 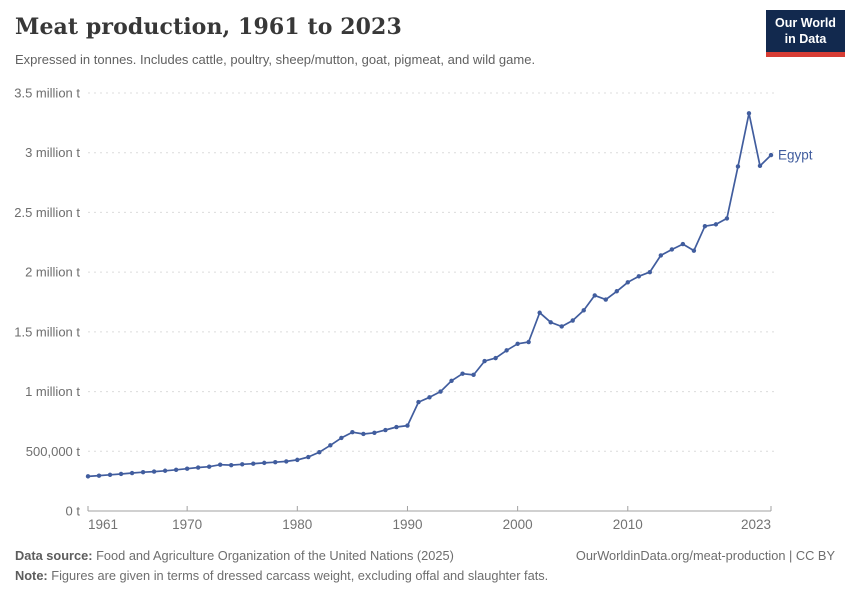 I want to click on x-axis-label: 1970, so click(x=187, y=524).